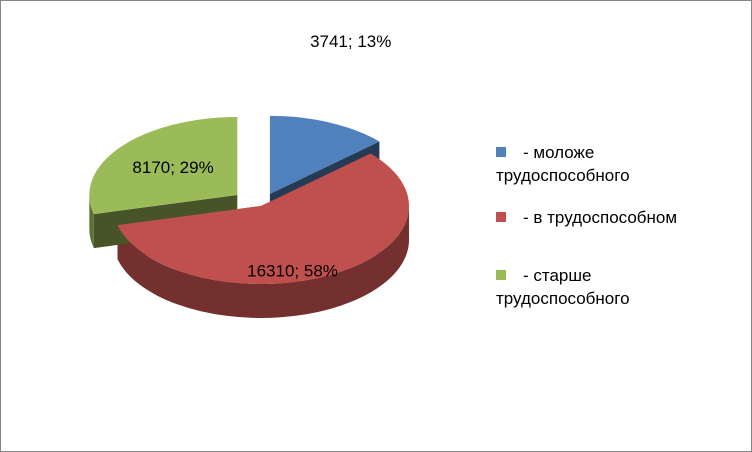 This screenshot has width=752, height=452. I want to click on legend-item: - старше трудоспособного, so click(598, 287).